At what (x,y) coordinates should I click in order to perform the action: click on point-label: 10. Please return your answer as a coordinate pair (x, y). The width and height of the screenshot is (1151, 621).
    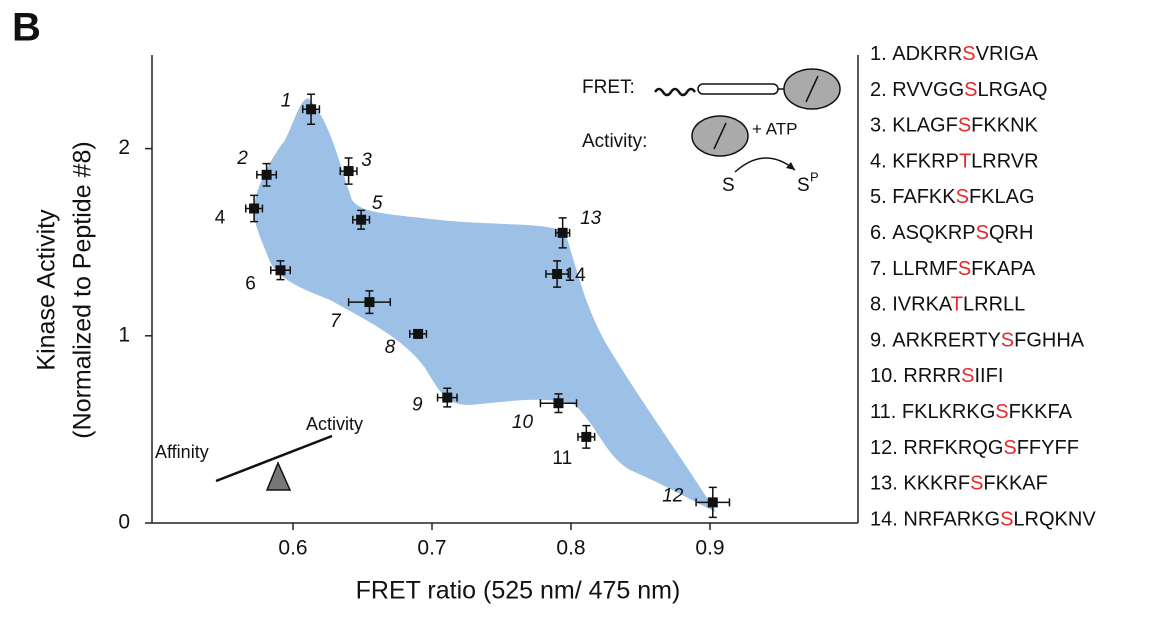
    Looking at the image, I should click on (523, 422).